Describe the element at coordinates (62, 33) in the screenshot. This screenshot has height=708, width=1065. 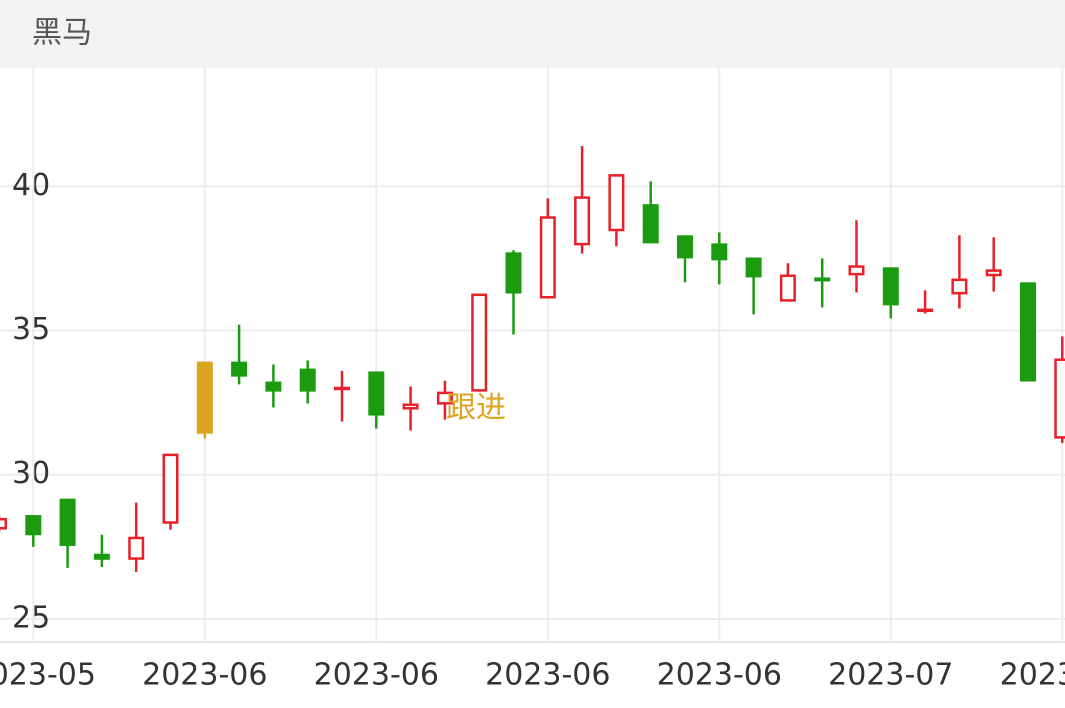
I see `chart-title: 黑马` at that location.